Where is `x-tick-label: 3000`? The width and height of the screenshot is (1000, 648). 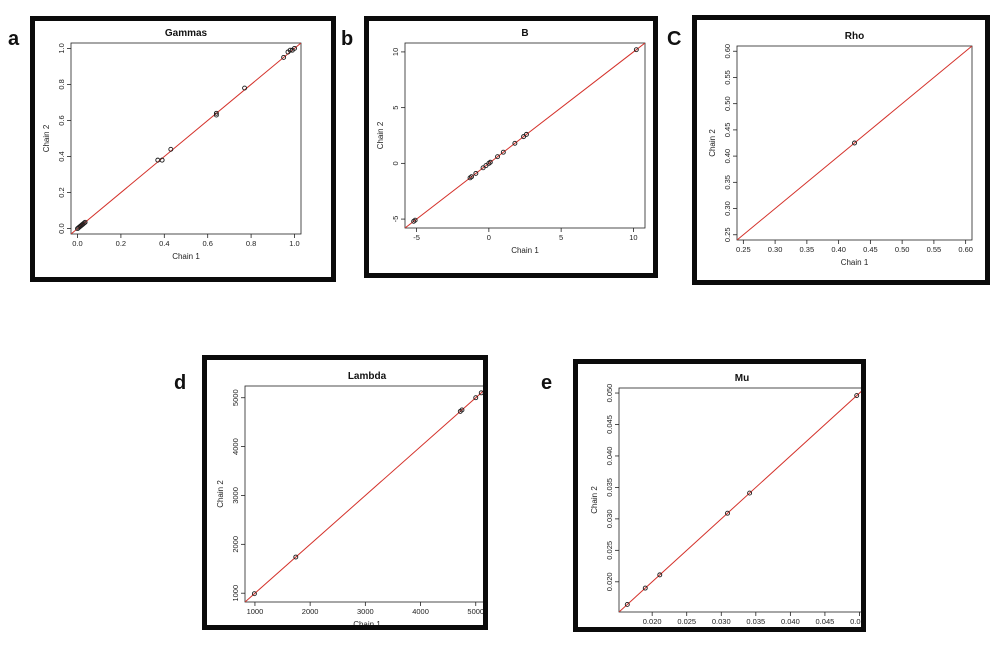 x-tick-label: 3000 is located at coordinates (365, 611).